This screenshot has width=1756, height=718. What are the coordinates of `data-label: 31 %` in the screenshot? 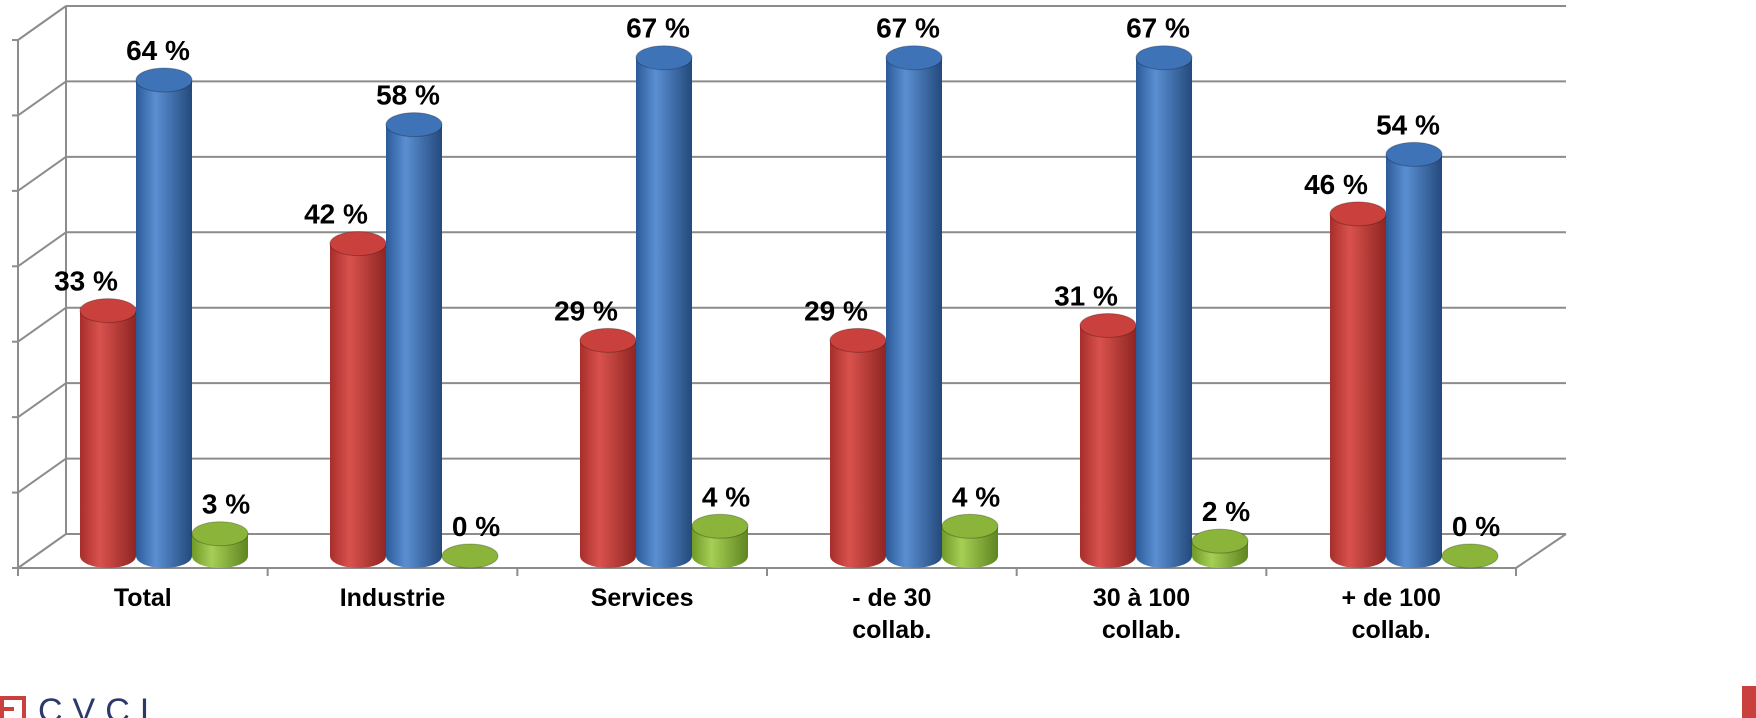 It's located at (1086, 295).